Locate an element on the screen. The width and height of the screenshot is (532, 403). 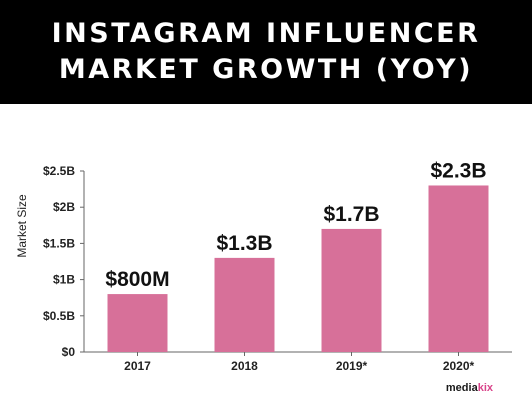
x-axis-ticks: 2017 2018 2019* 2020* is located at coordinates (299, 362).